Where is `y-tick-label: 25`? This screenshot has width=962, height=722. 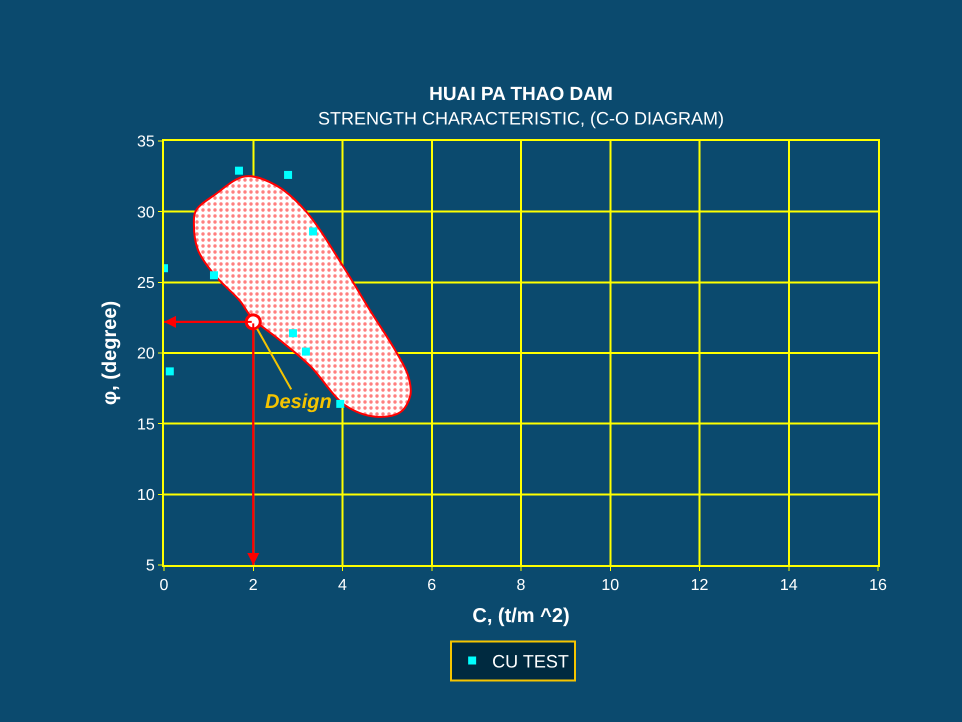 y-tick-label: 25 is located at coordinates (146, 283).